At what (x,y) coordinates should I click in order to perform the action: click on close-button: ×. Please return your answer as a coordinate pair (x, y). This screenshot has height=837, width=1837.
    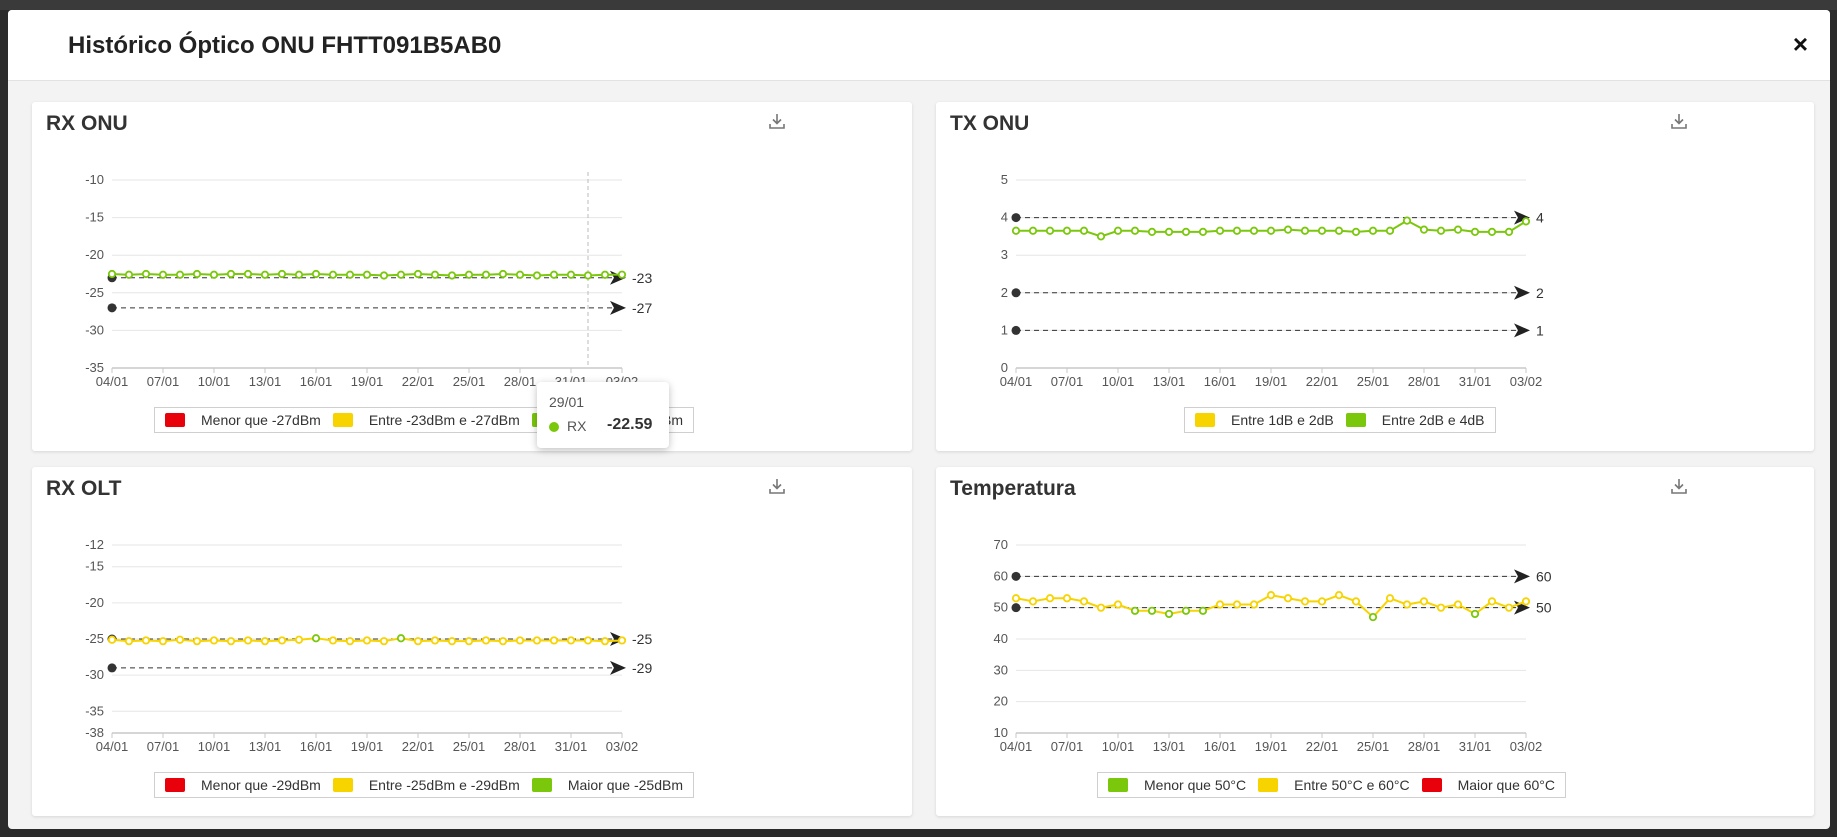
    Looking at the image, I should click on (1800, 44).